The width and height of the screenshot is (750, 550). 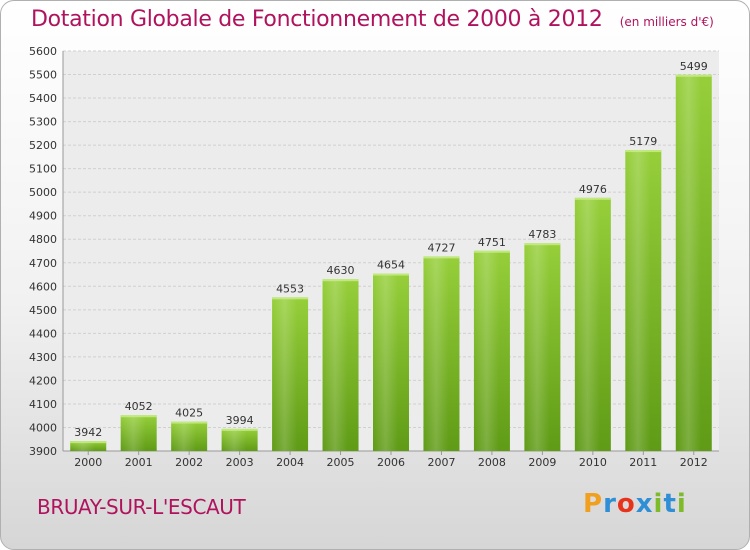 I want to click on x-tick-label: 2005, so click(x=341, y=462).